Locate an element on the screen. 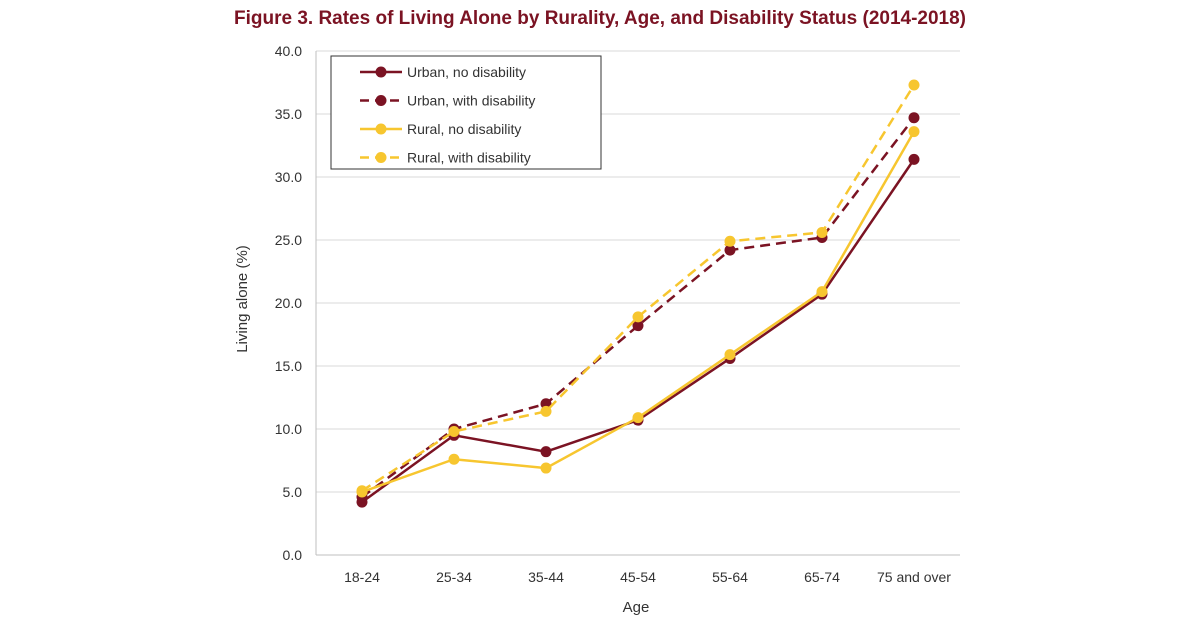 Image resolution: width=1200 pixels, height=628 pixels. legend-label: Rural, no disability is located at coordinates (464, 129).